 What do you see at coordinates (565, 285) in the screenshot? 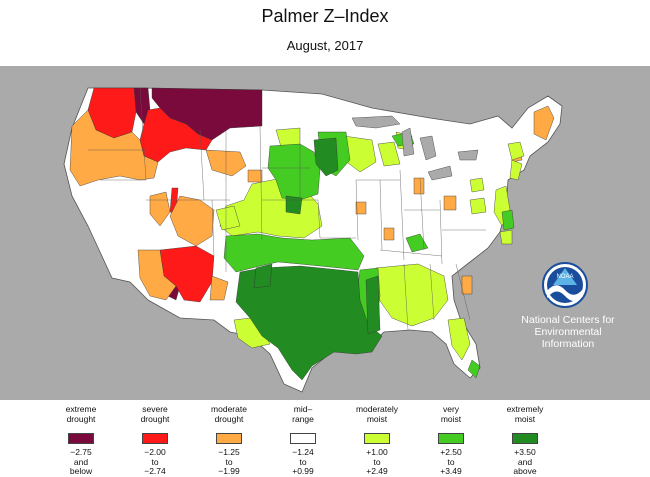
I see `noaa-logo: NOAA` at bounding box center [565, 285].